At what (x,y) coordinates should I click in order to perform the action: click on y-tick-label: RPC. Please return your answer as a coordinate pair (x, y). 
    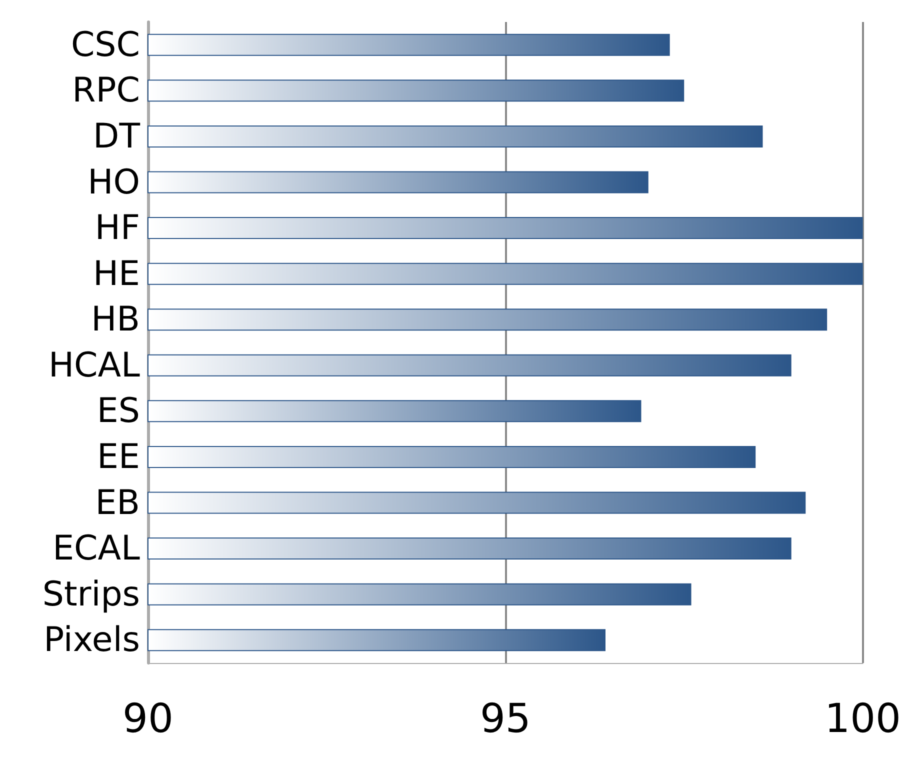
    Looking at the image, I should click on (106, 90).